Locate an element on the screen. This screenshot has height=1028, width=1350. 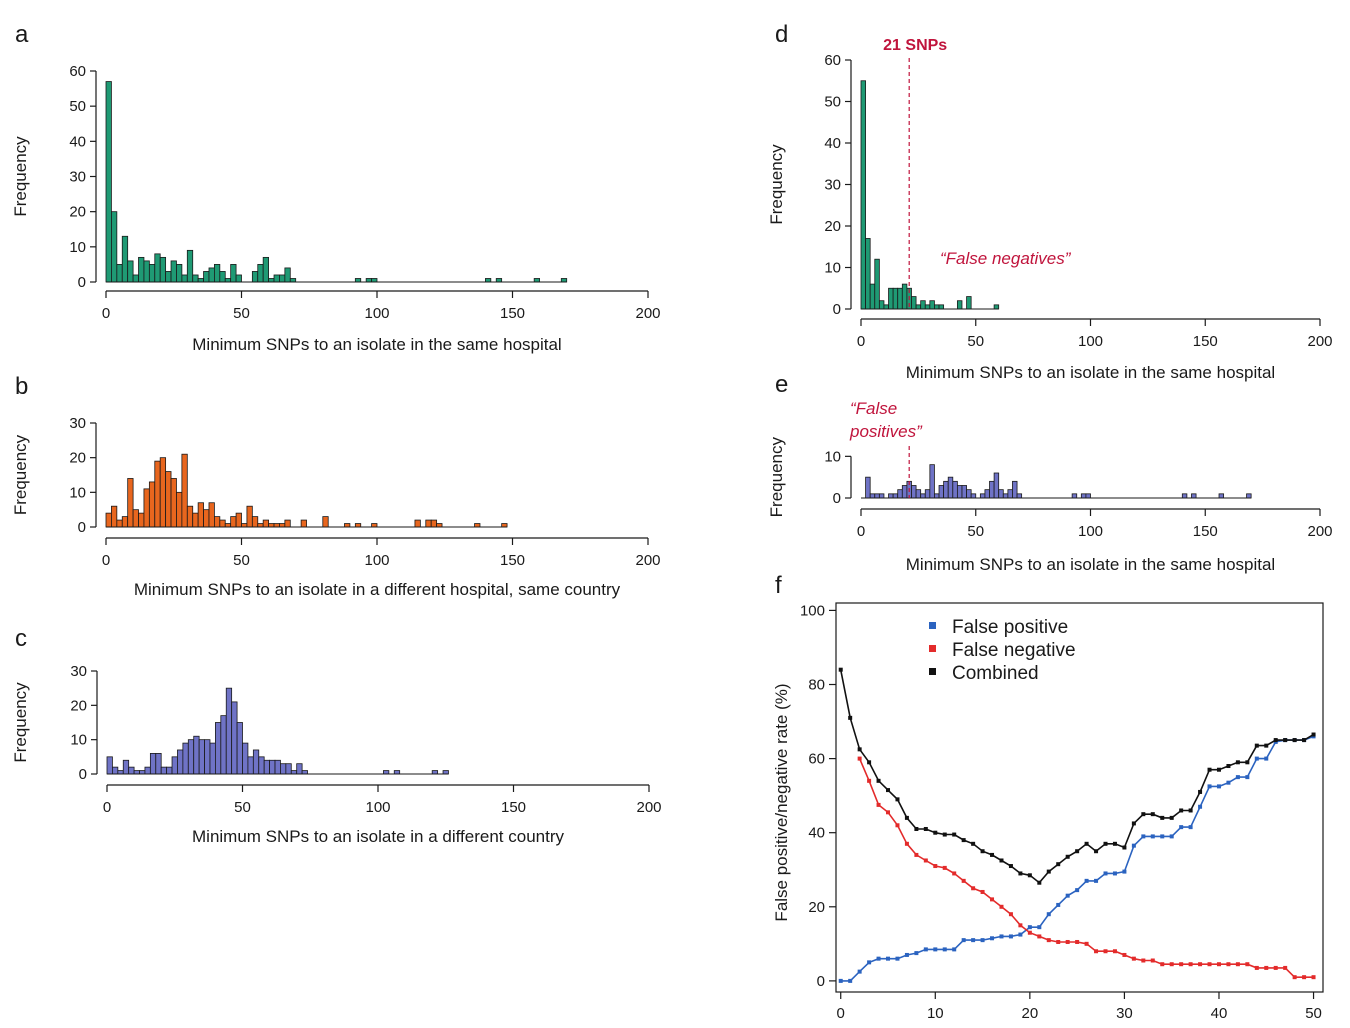
x-tick-label-d-4: 200 is located at coordinates (1319, 341).